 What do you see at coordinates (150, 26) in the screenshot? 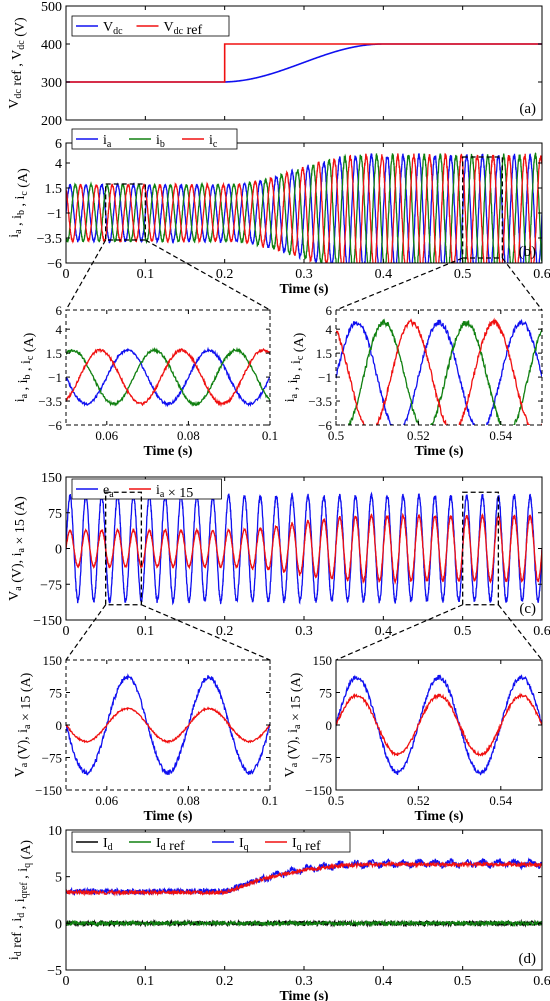
I see `legend-a: Vdc Vdc ref` at bounding box center [150, 26].